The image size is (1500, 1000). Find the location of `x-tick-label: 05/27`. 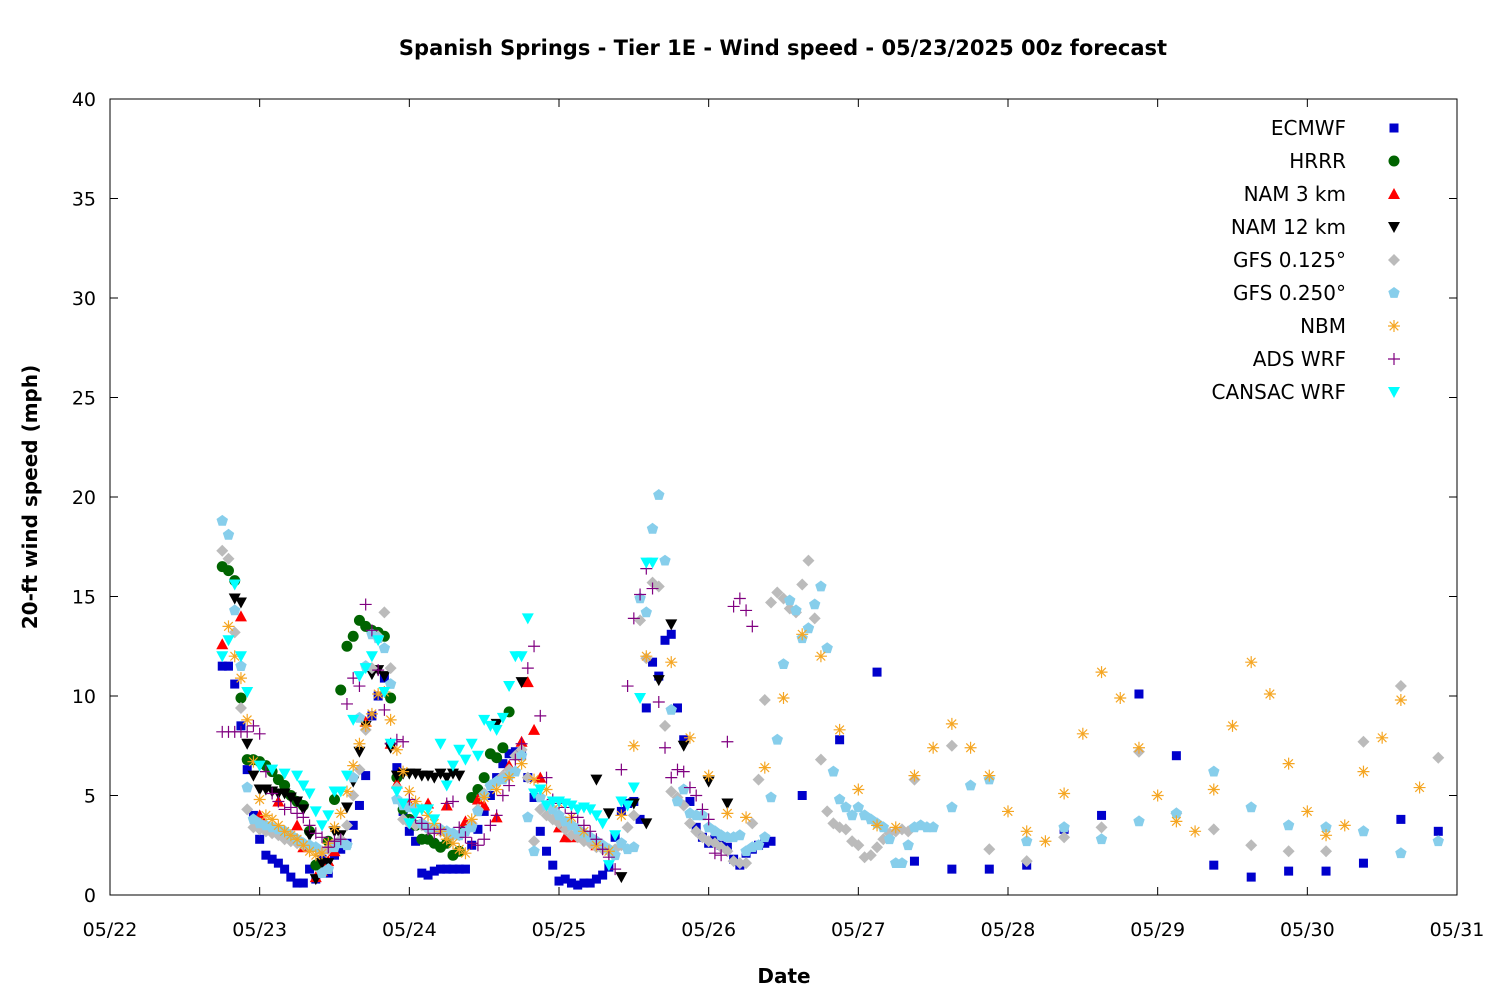

x-tick-label: 05/27 is located at coordinates (858, 930).